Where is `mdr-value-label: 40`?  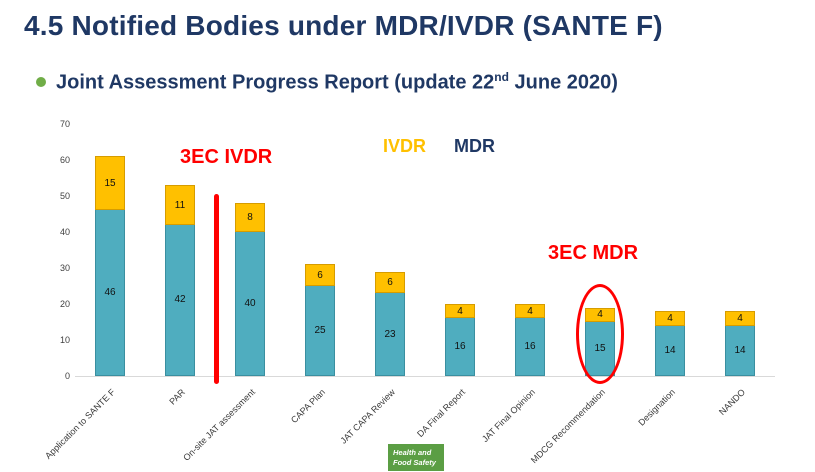 mdr-value-label: 40 is located at coordinates (250, 303).